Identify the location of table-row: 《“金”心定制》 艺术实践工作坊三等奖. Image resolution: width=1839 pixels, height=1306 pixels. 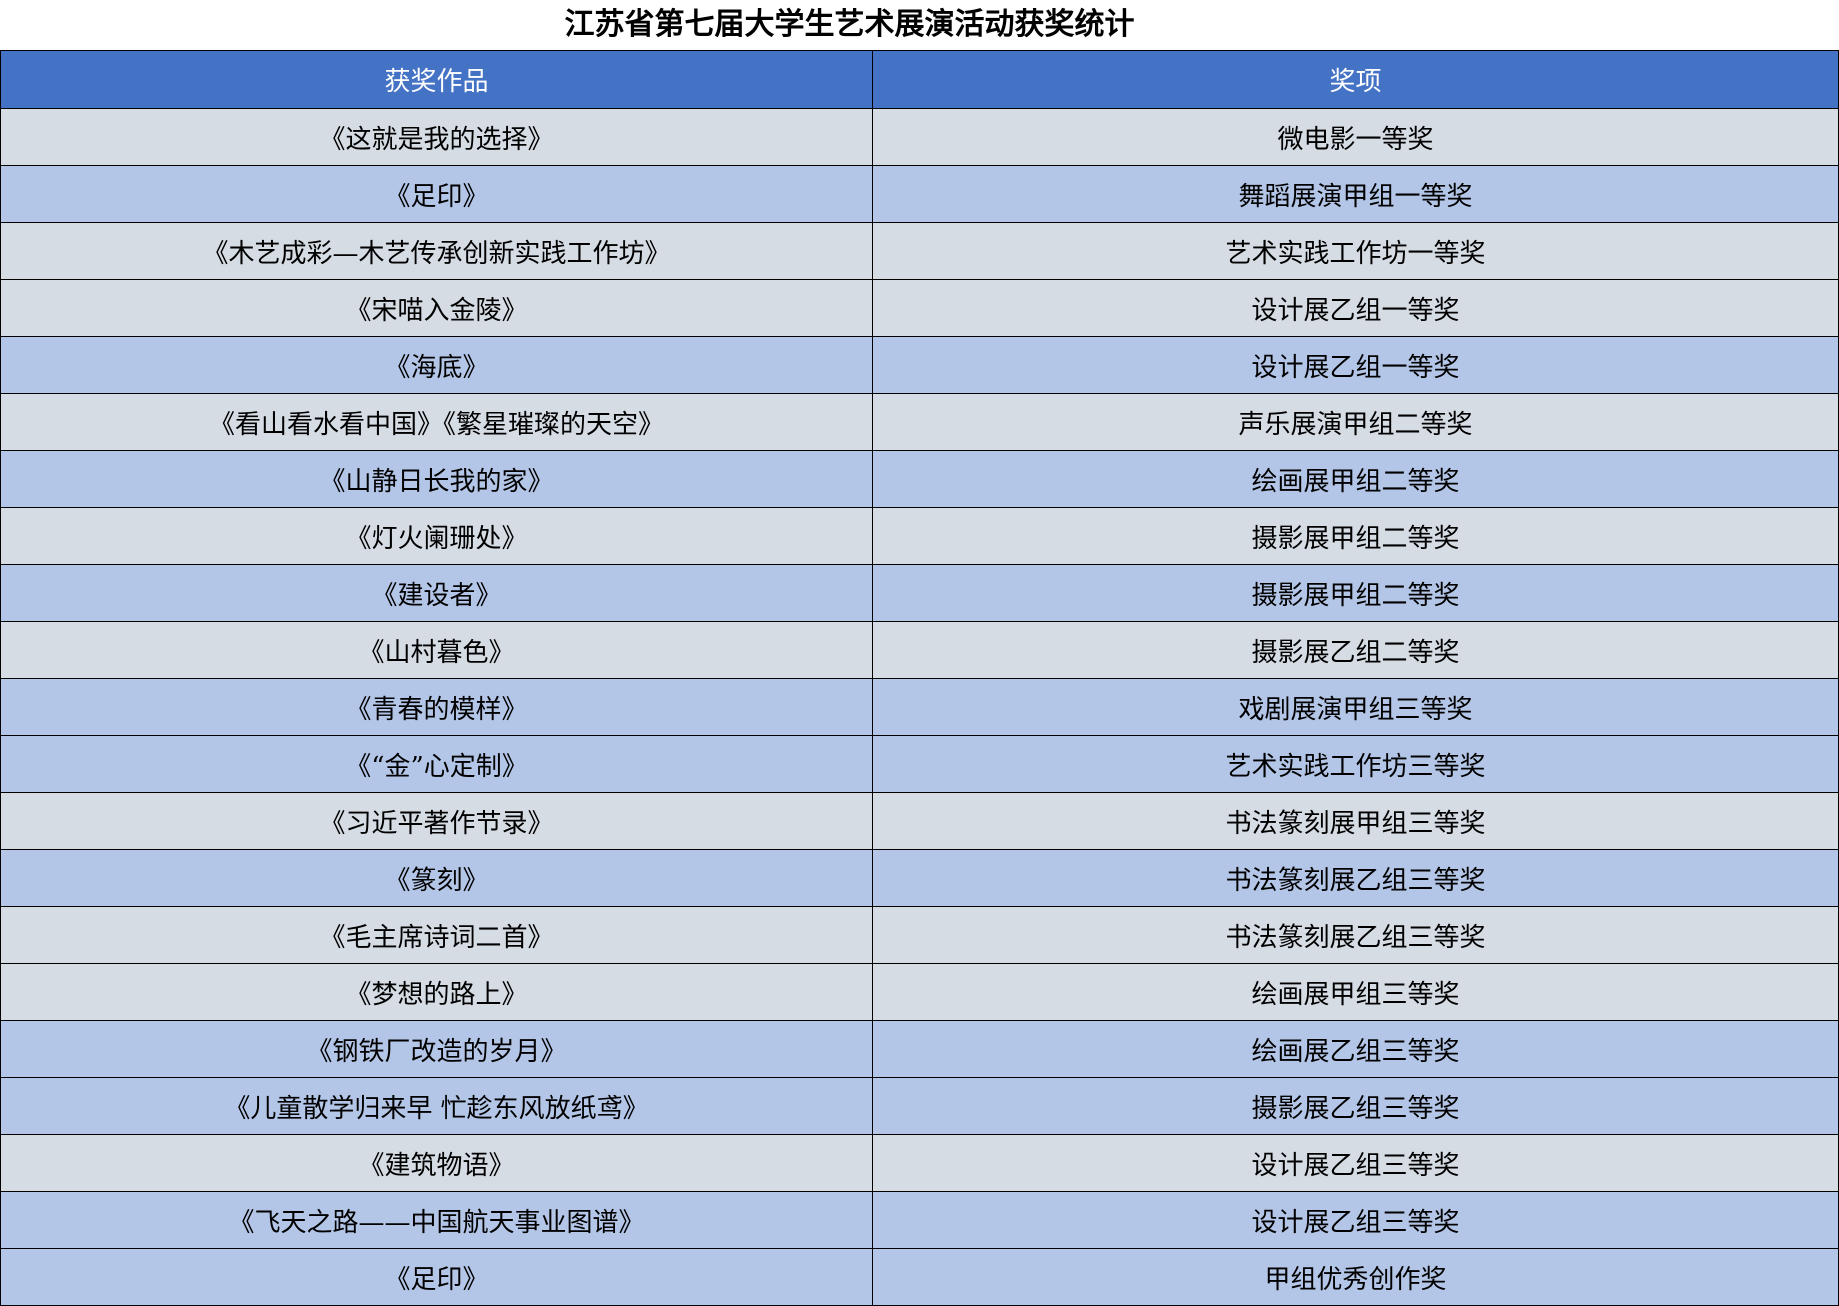
(919, 764).